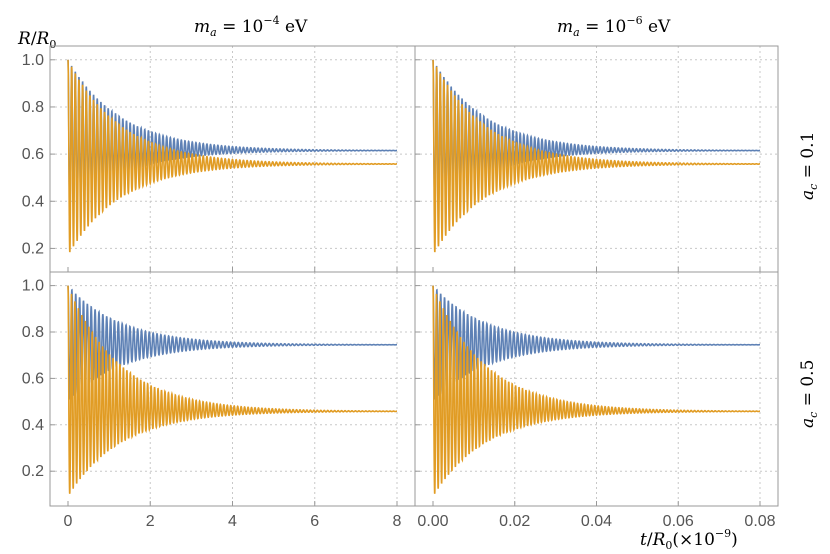 The width and height of the screenshot is (830, 554). Describe the element at coordinates (232, 521) in the screenshot. I see `x-tick-label: 4` at that location.